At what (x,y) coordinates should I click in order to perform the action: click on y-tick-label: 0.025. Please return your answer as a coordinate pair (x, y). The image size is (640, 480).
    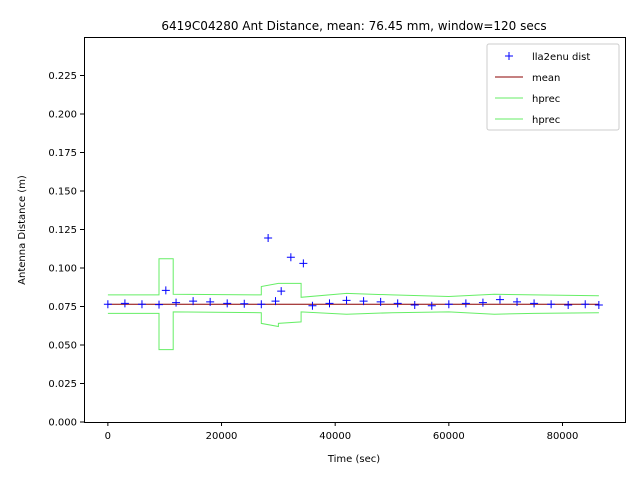
    Looking at the image, I should click on (62, 384).